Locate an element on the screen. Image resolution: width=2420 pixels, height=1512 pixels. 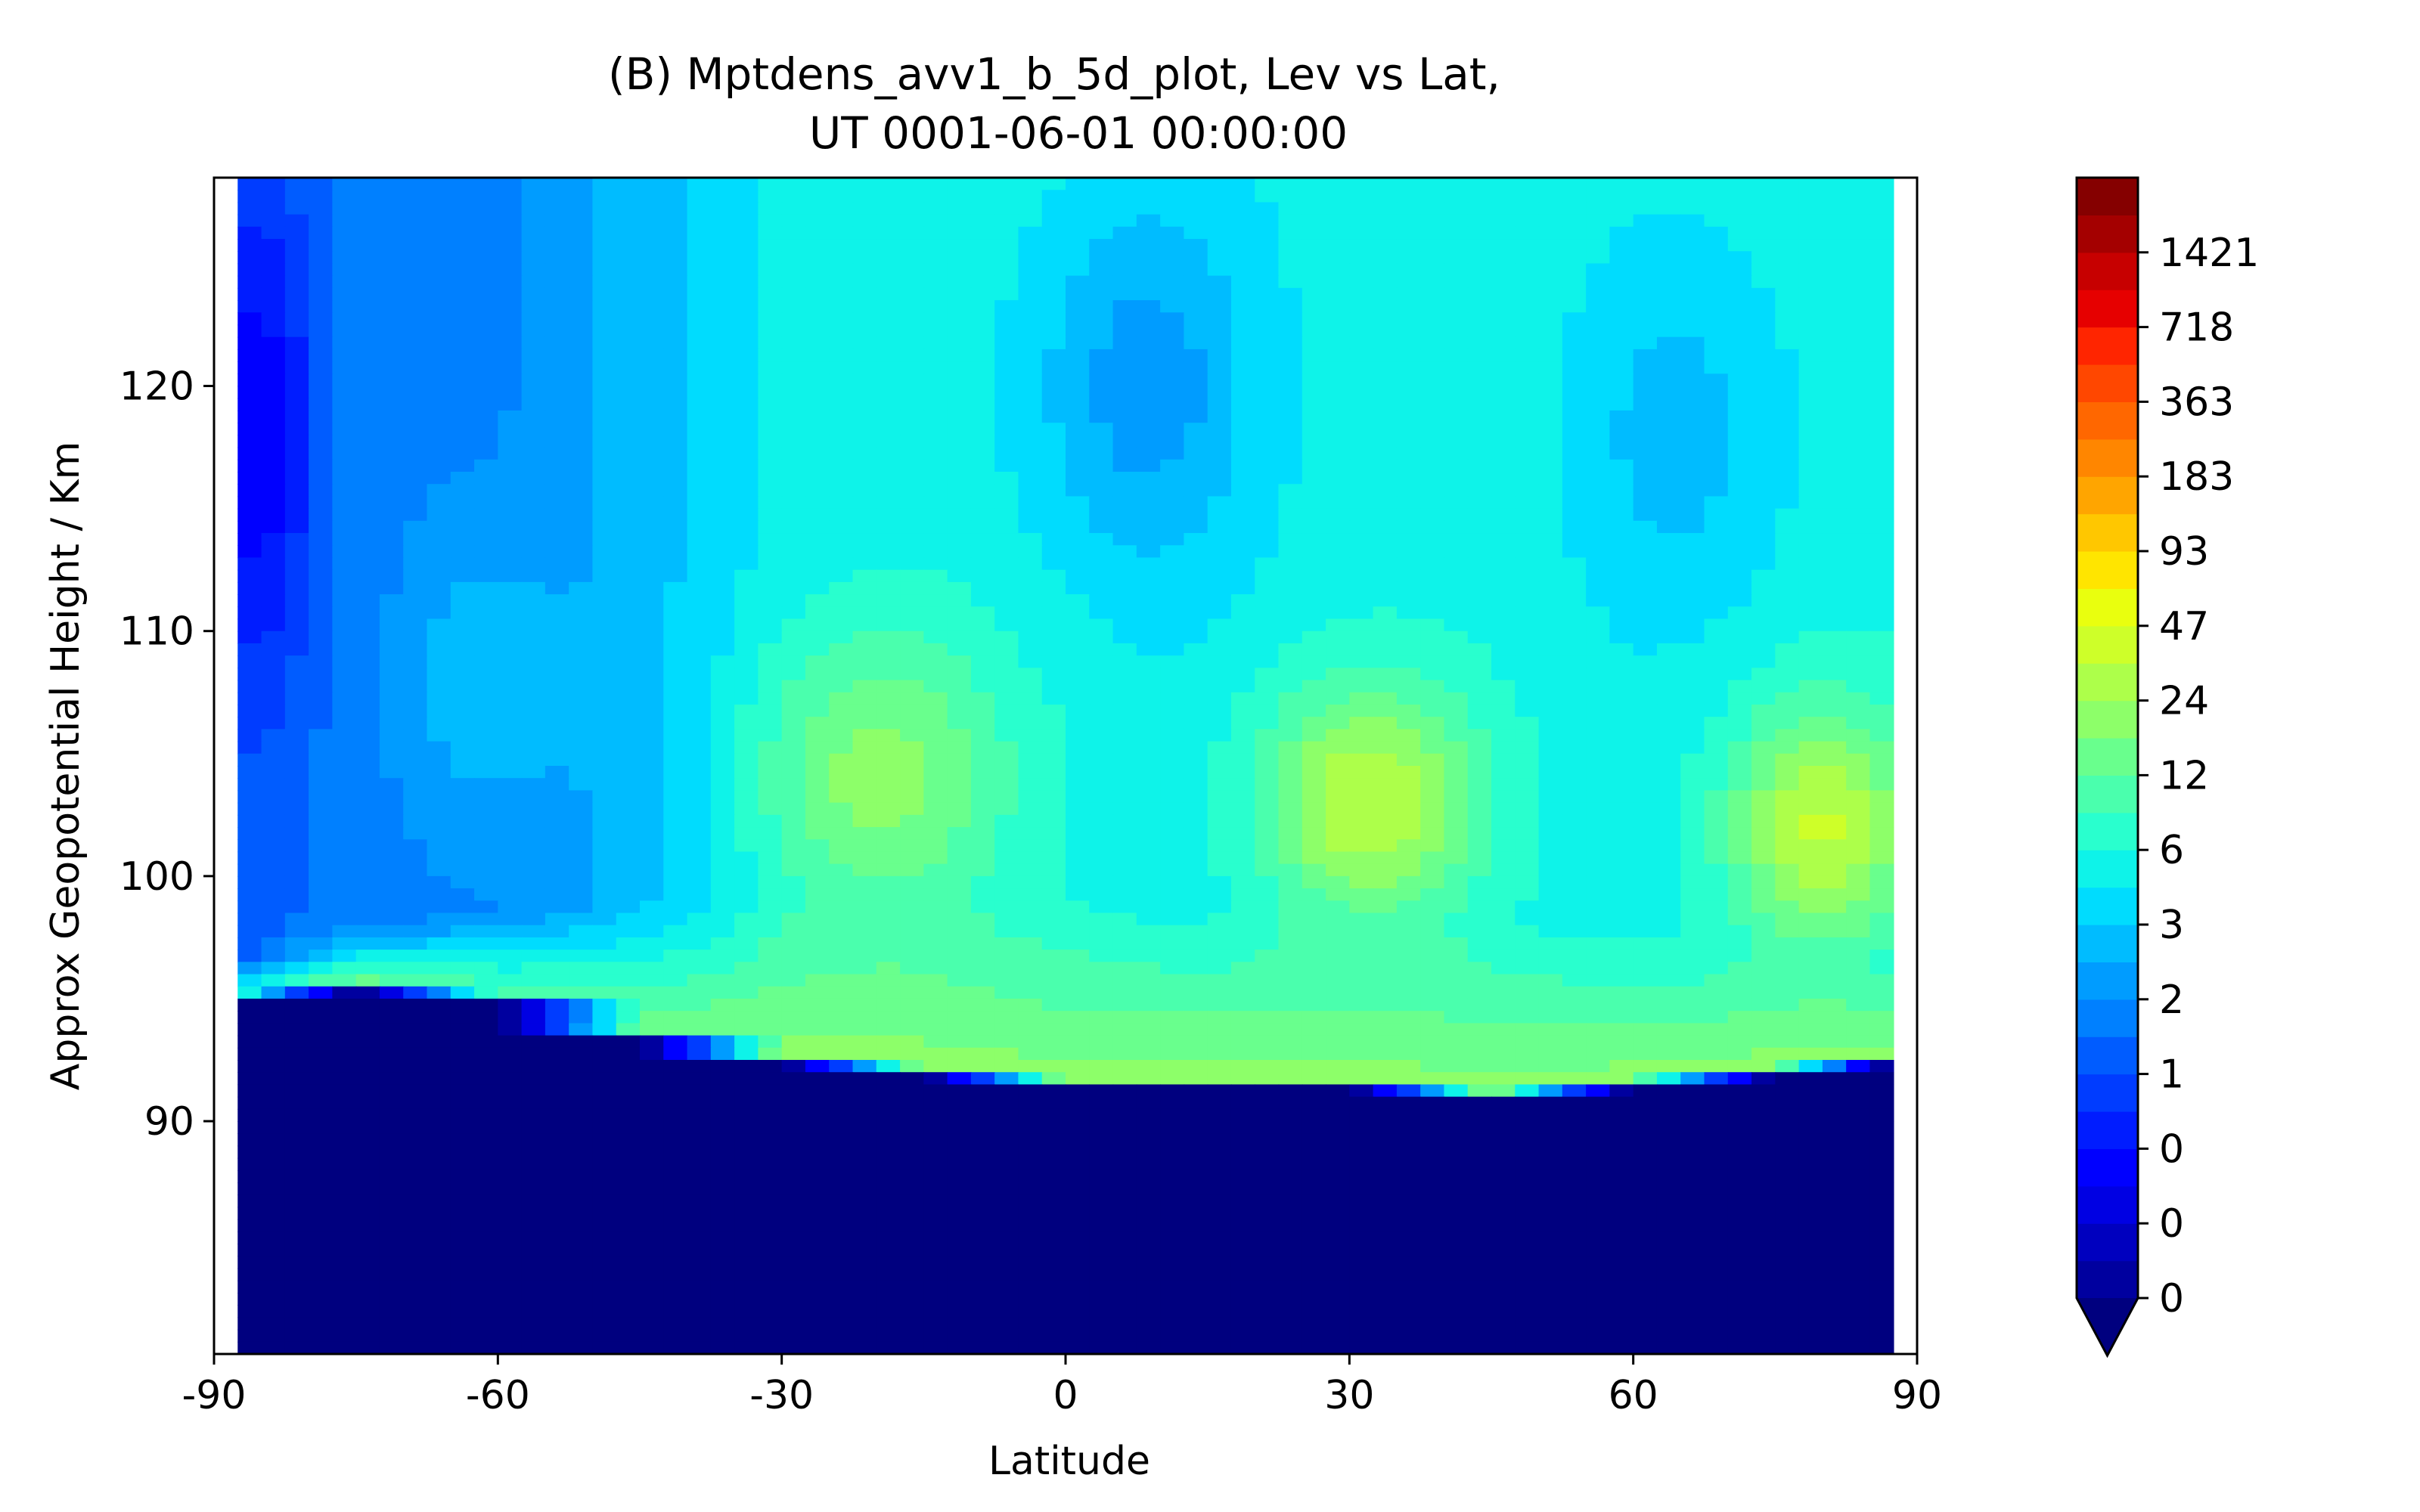
chart-title-line1: (B) Mptdens_avv1_b_5d_plot, Lev vs Lat, is located at coordinates (1054, 74).